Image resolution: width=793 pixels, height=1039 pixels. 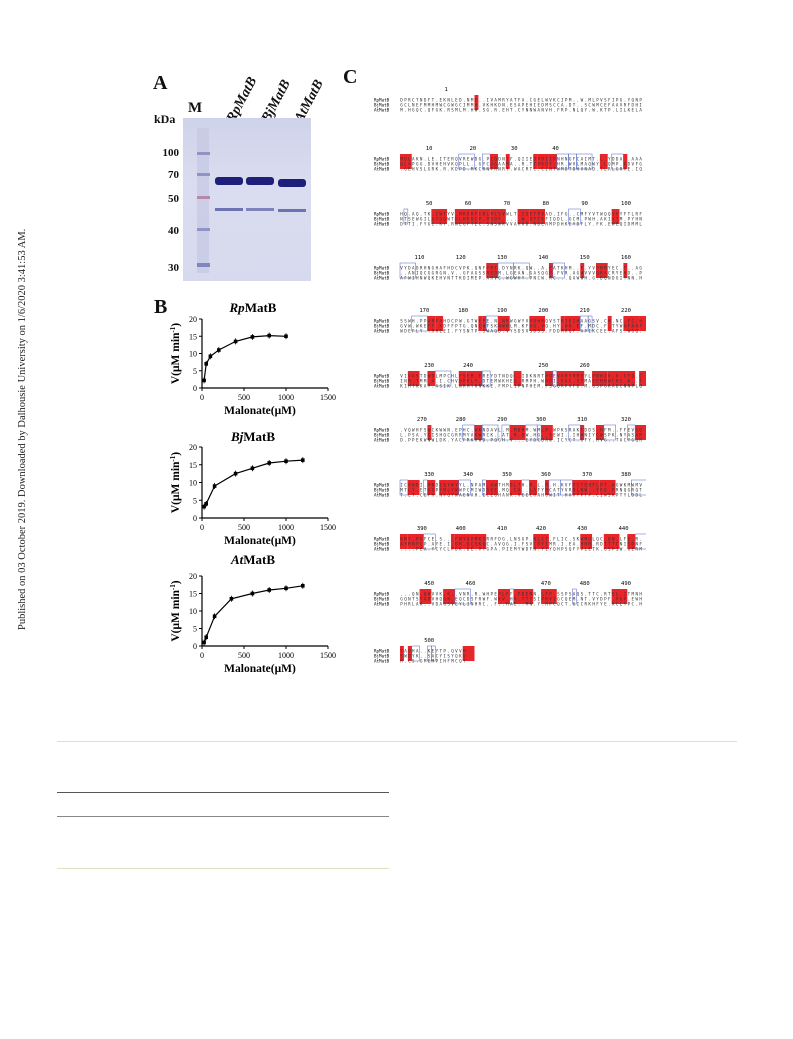 What do you see at coordinates (617, 161) in the screenshot?
I see `similar-column` at bounding box center [617, 161].